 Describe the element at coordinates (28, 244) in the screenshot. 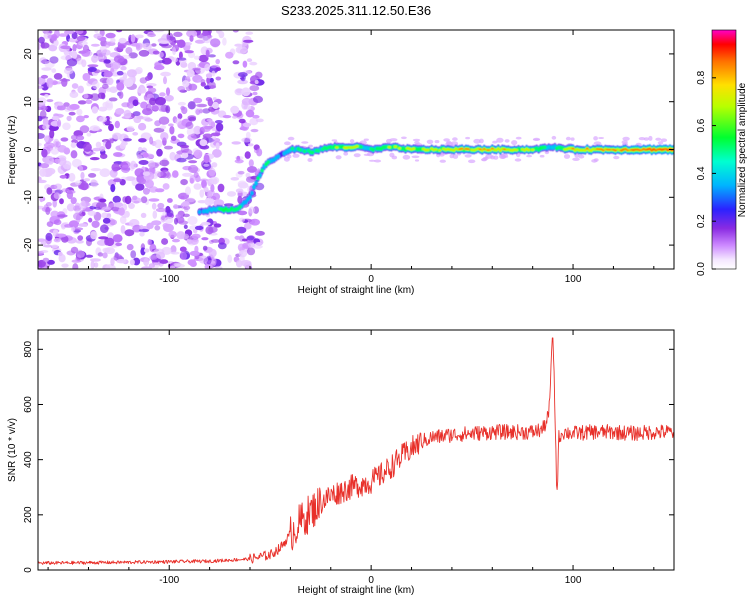

I see `y-tick-label: -20` at that location.